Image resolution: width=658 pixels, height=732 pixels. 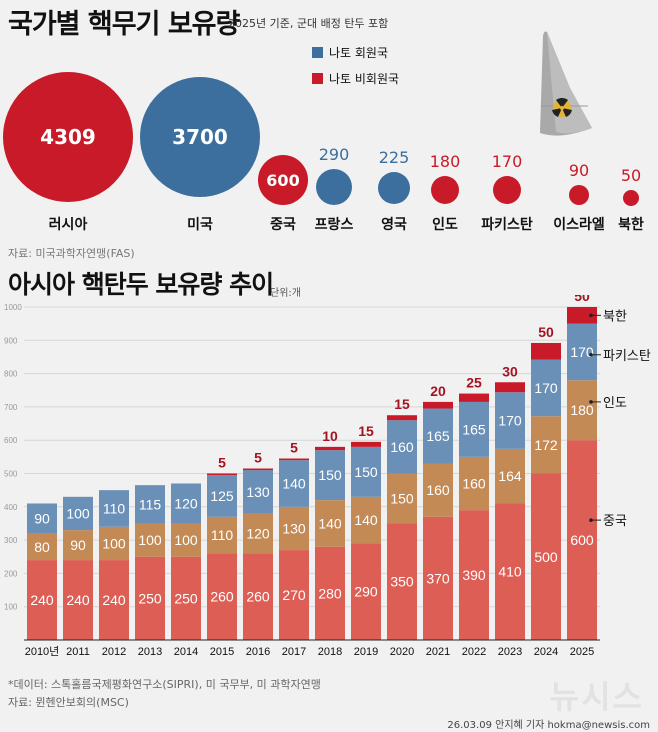 I want to click on x-tick-label: 2022, so click(x=474, y=652).